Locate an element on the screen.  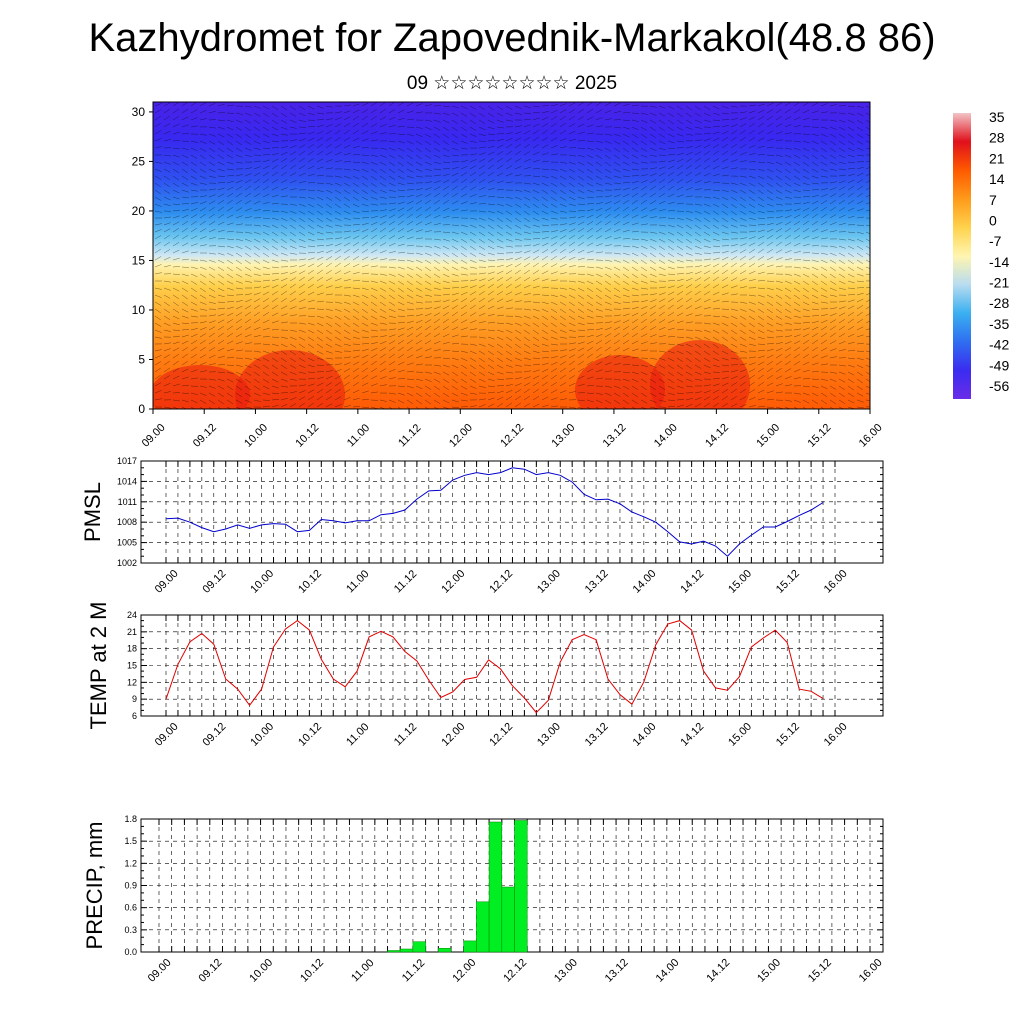
x-tick-label: 12.00 is located at coordinates (461, 436).